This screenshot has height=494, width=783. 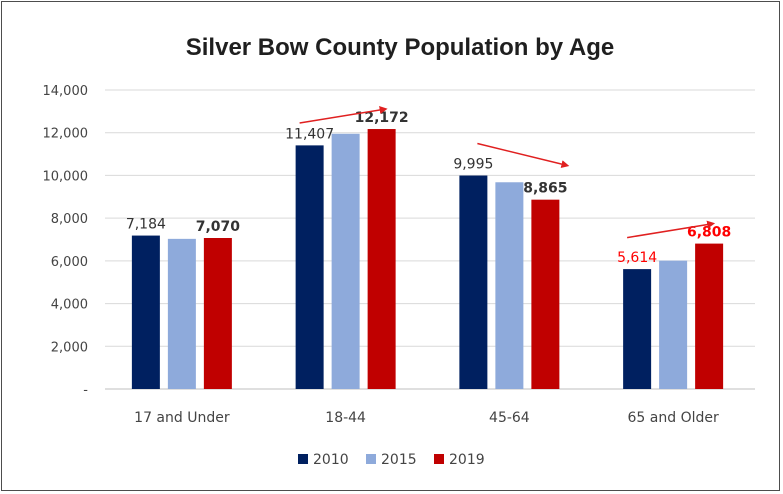 What do you see at coordinates (382, 118) in the screenshot?
I see `data-label: 12,172` at bounding box center [382, 118].